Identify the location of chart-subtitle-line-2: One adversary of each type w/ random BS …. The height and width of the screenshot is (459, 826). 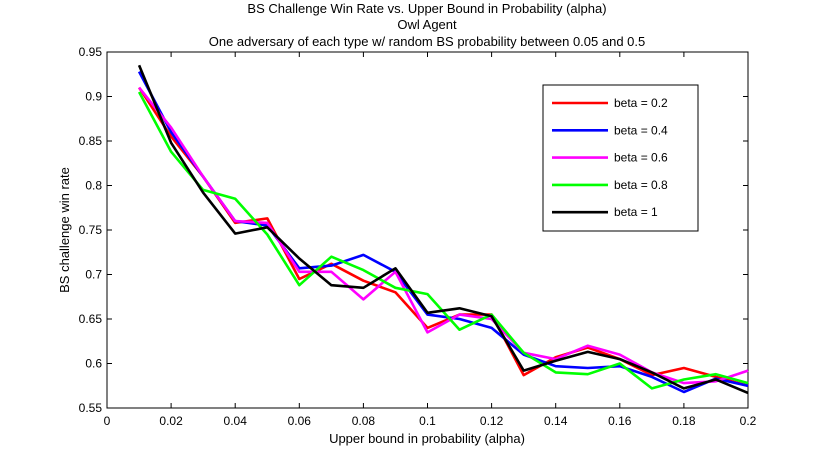
(427, 41).